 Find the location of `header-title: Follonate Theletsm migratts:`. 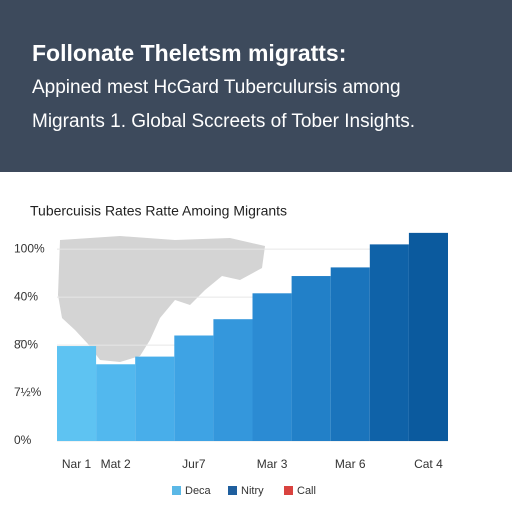

header-title: Follonate Theletsm migratts: is located at coordinates (189, 53).